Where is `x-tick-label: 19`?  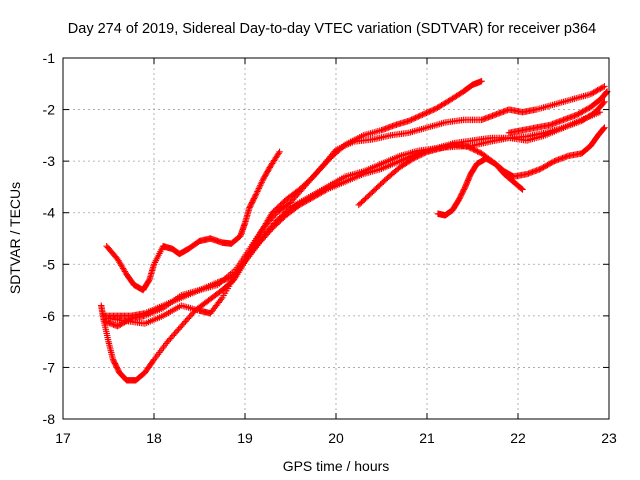
x-tick-label: 19 is located at coordinates (245, 438).